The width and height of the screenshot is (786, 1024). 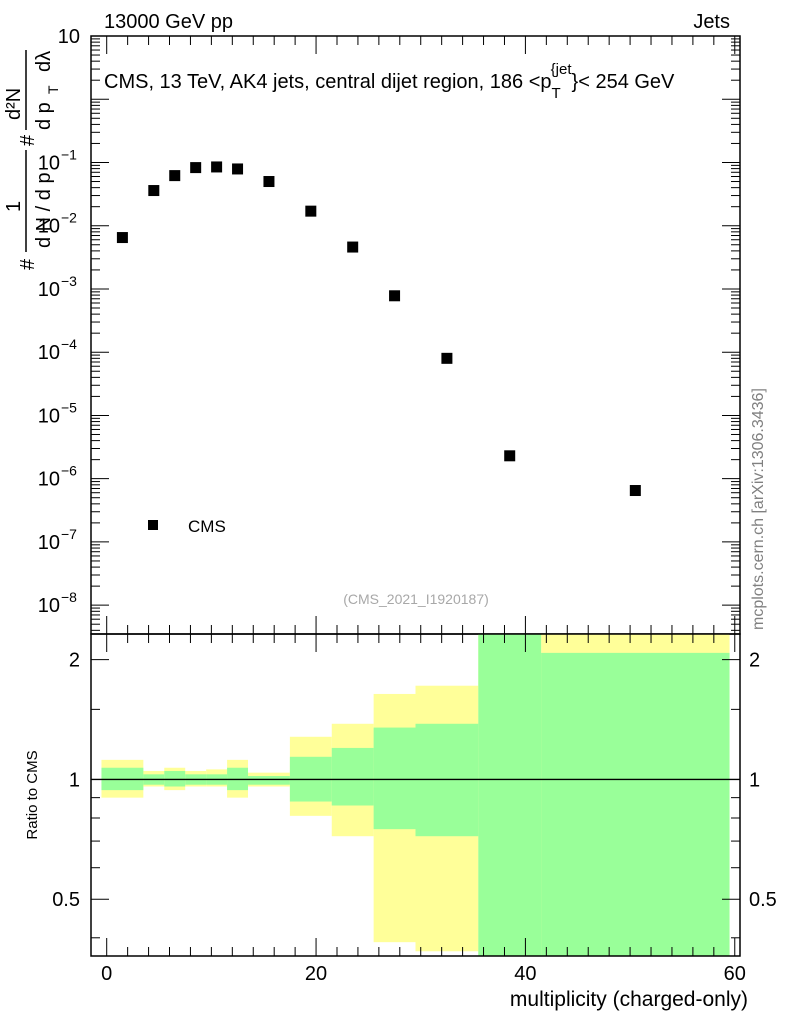 I want to click on ylabel-lambda: dλ, so click(x=44, y=61).